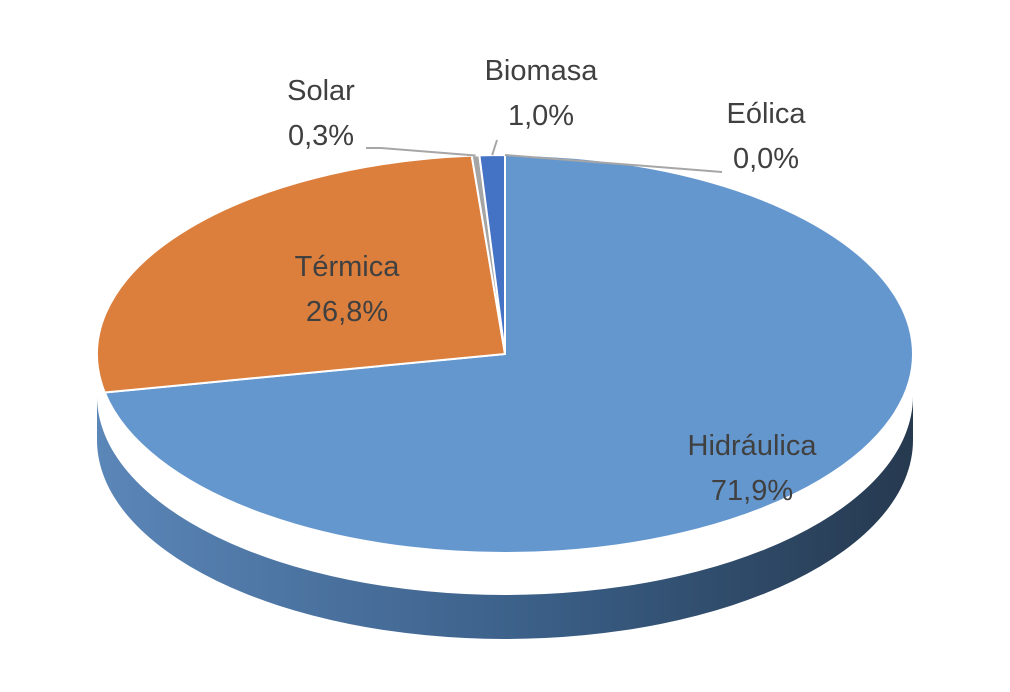 This screenshot has width=1010, height=692. I want to click on leader-line-eolica, so click(613, 163).